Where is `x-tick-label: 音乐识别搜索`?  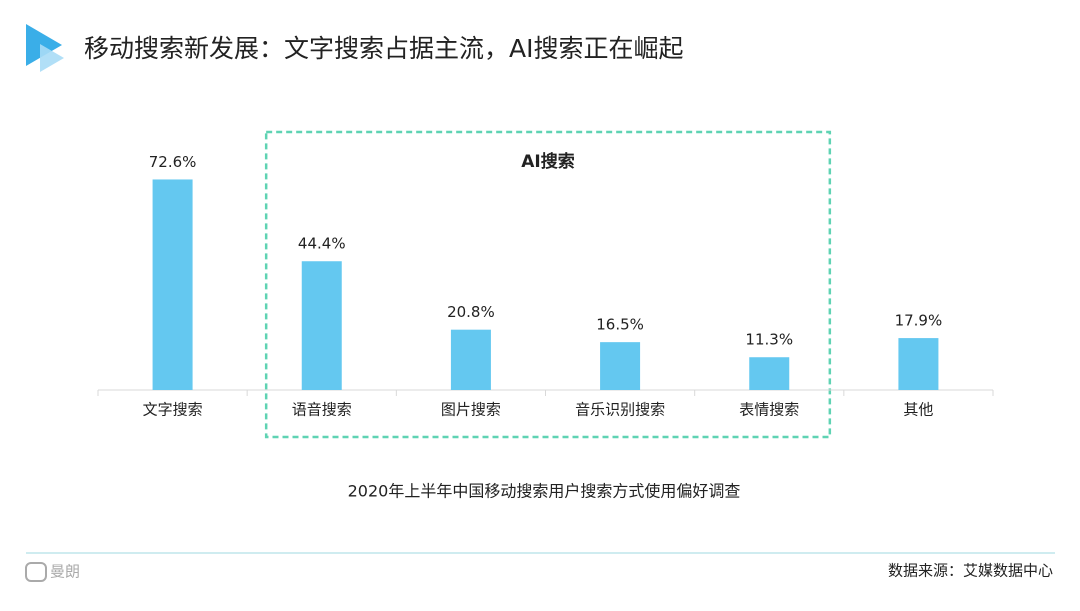
x-tick-label: 音乐识别搜索 is located at coordinates (620, 410).